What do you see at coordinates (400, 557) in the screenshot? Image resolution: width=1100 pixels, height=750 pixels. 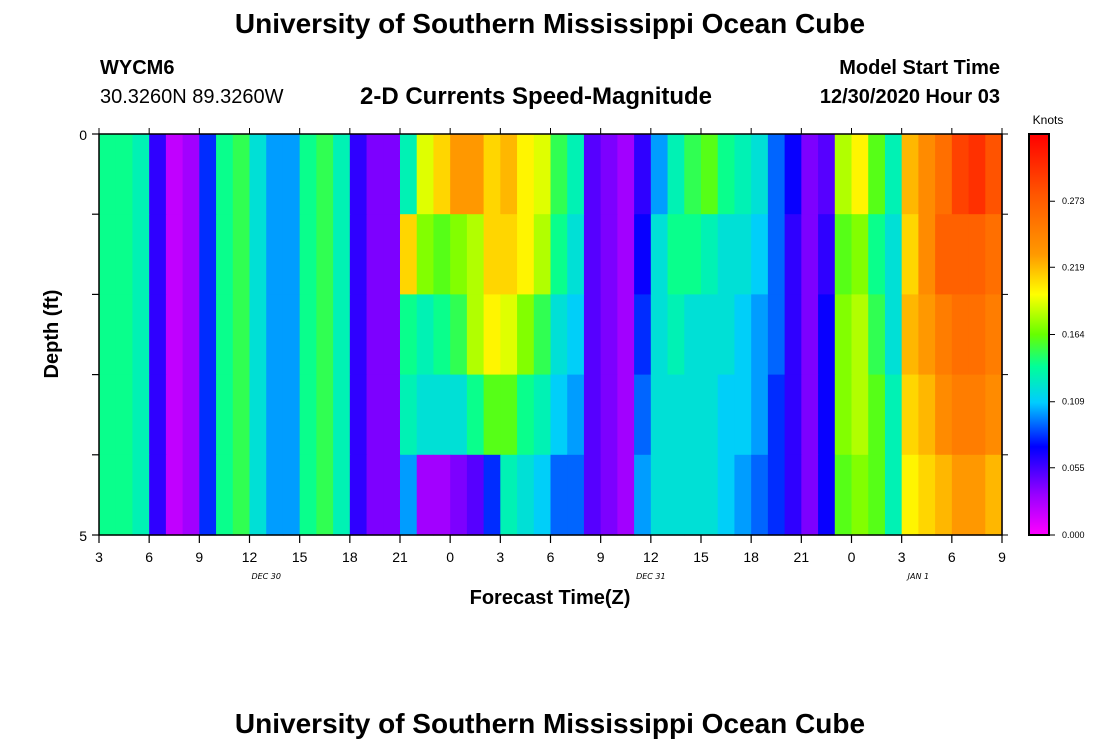 I see `x-tick-label: 21` at bounding box center [400, 557].